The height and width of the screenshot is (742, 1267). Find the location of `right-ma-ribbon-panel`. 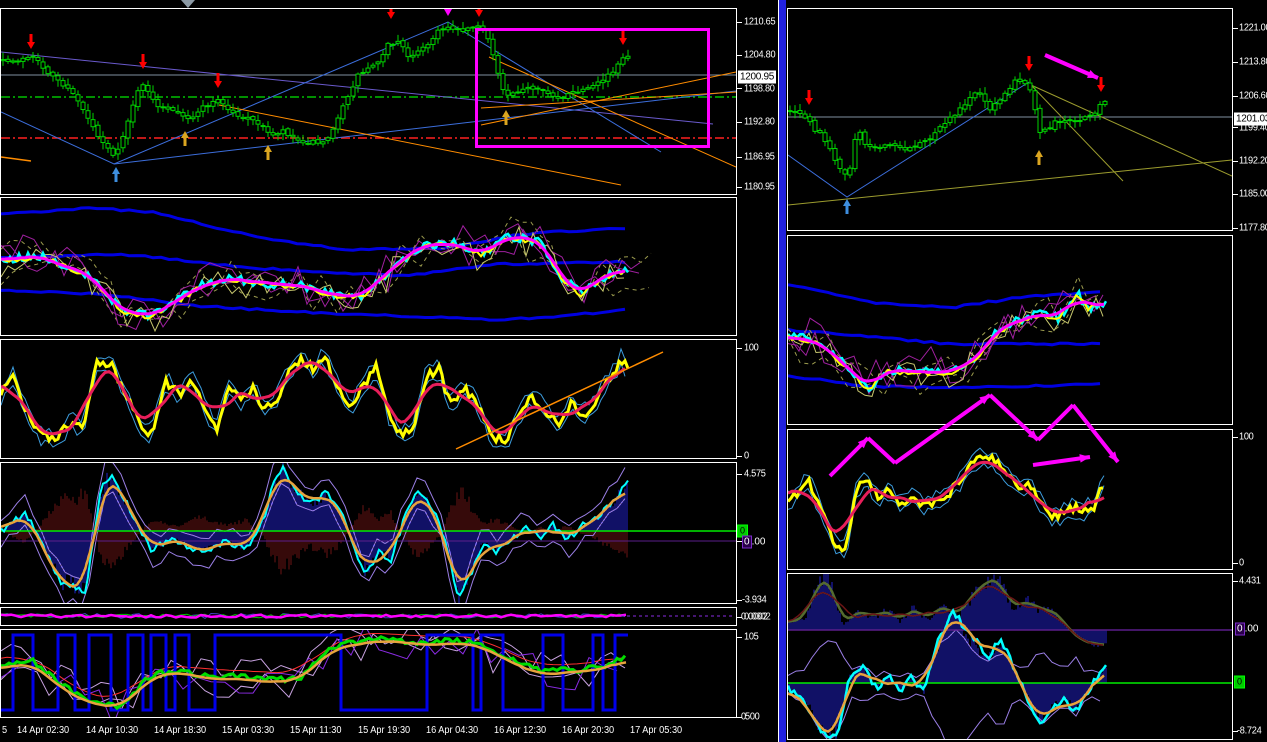

right-ma-ribbon-panel is located at coordinates (1010, 330).